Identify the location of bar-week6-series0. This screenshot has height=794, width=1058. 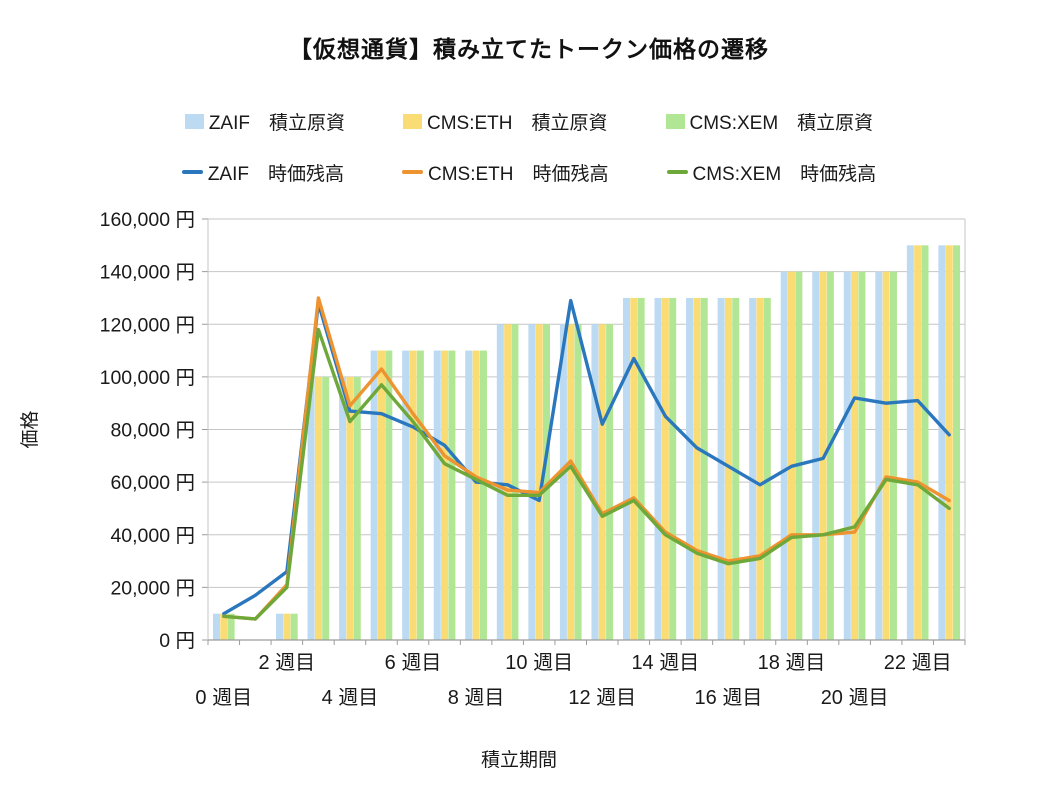
(406, 495).